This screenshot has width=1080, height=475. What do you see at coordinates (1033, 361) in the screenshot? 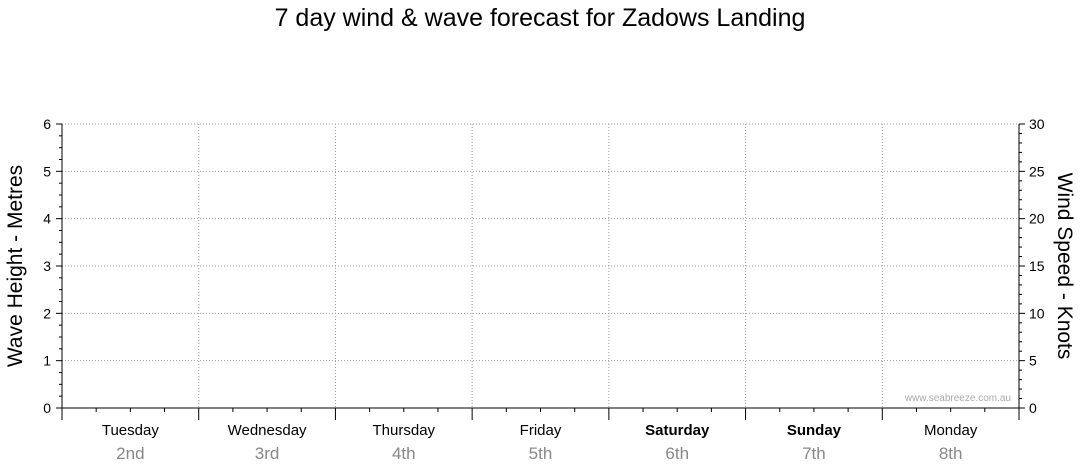
I see `y-right-tick-label: 5` at bounding box center [1033, 361].